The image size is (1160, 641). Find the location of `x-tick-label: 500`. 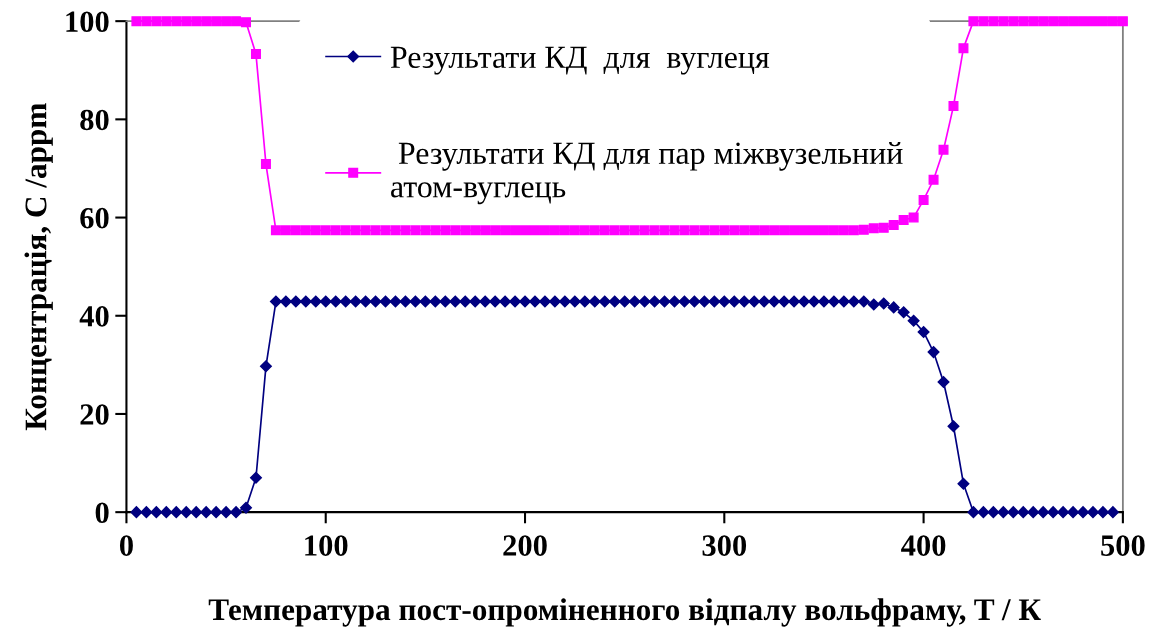

x-tick-label: 500 is located at coordinates (1123, 545).